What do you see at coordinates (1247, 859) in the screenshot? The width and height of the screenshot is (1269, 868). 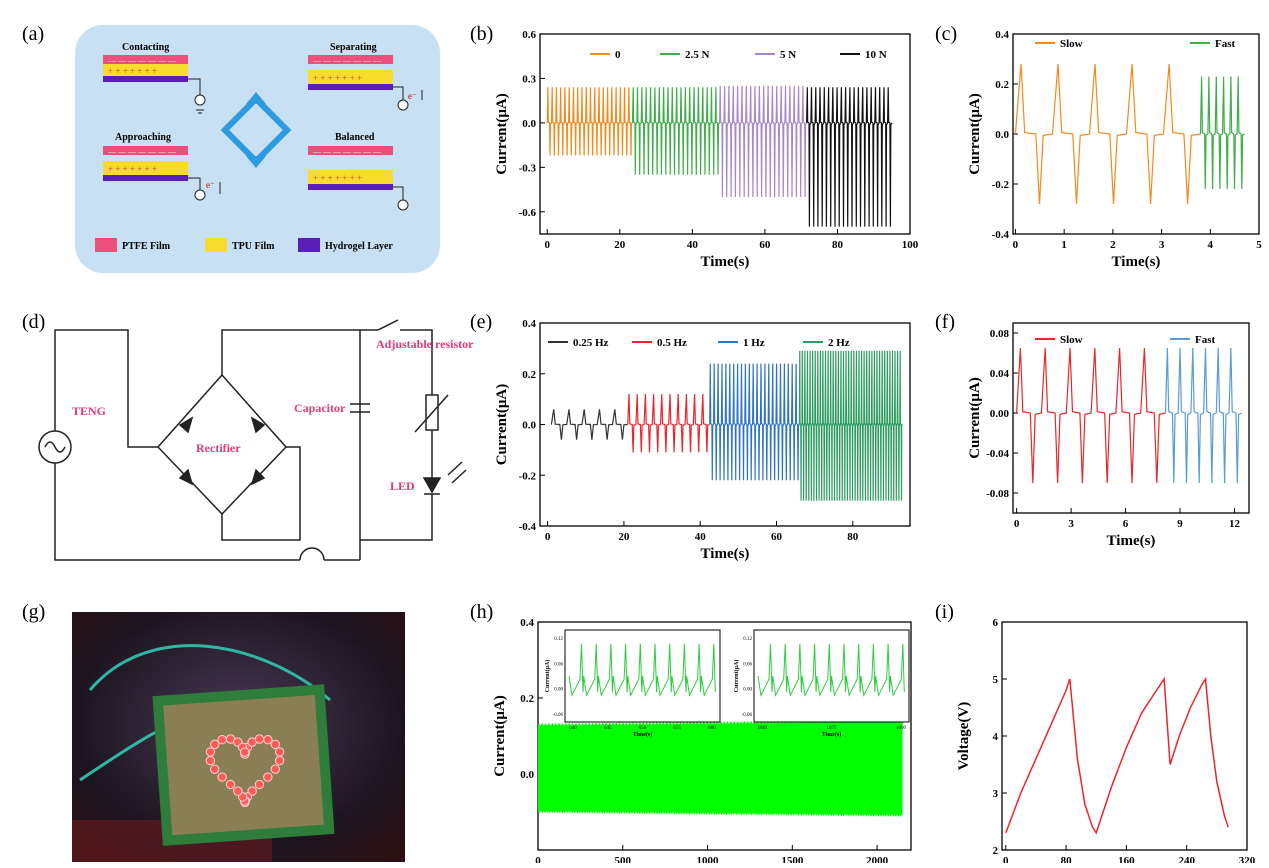 I see `x-tick-label: 320` at bounding box center [1247, 859].